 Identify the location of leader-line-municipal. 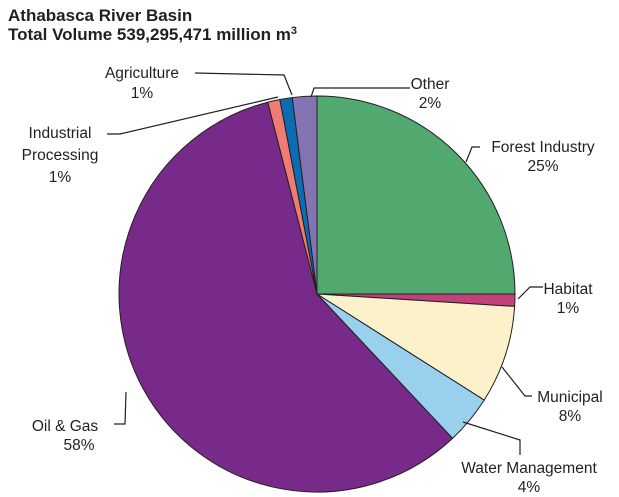
(516, 381).